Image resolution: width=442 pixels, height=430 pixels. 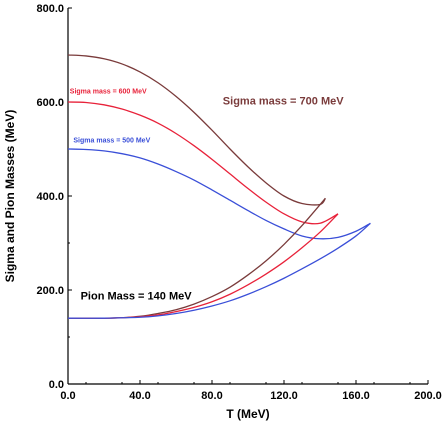 I want to click on x-tick-label: 0.0, so click(x=67, y=396).